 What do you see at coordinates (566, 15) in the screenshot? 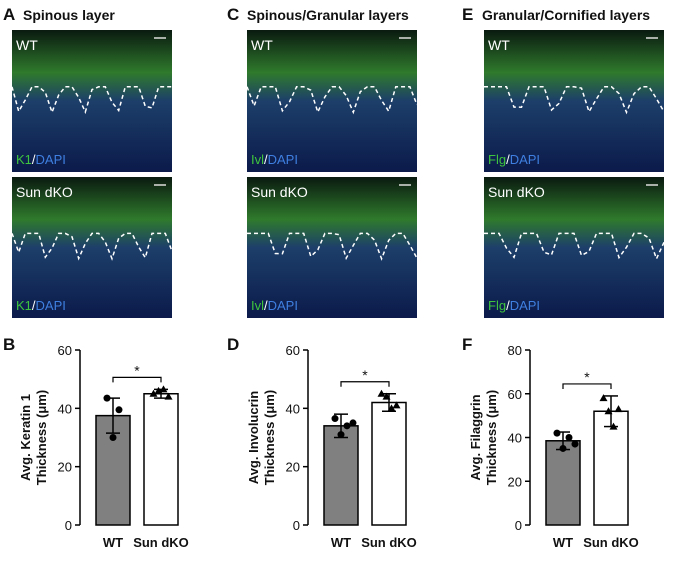
I see `panel-title: Granular/Cornified layers` at bounding box center [566, 15].